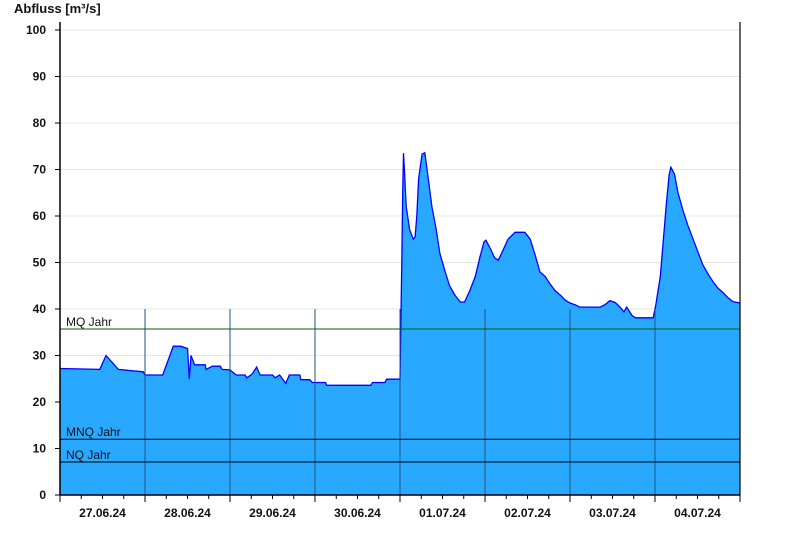 The image size is (800, 550). I want to click on x-tick-label: 04.07.24, so click(697, 513).